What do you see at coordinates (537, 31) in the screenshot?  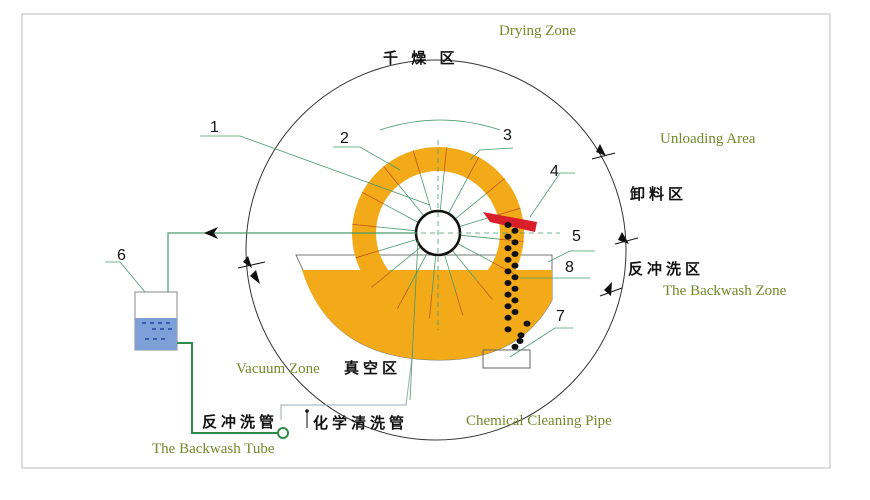 I see `drying-zone-en: Drying Zone` at bounding box center [537, 31].